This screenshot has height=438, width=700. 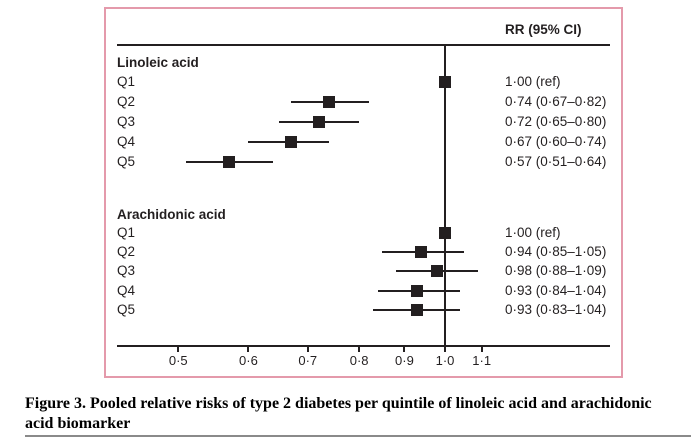 I want to click on page-divider-line, so click(x=358, y=436).